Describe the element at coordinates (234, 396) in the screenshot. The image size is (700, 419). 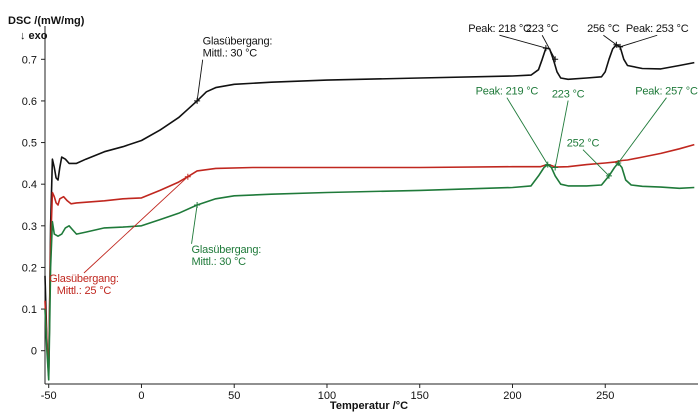
I see `x-tick-label: 50` at that location.